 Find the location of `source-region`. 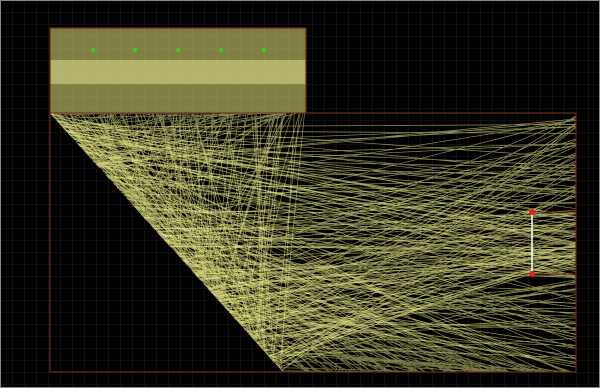

source-region is located at coordinates (178, 70).